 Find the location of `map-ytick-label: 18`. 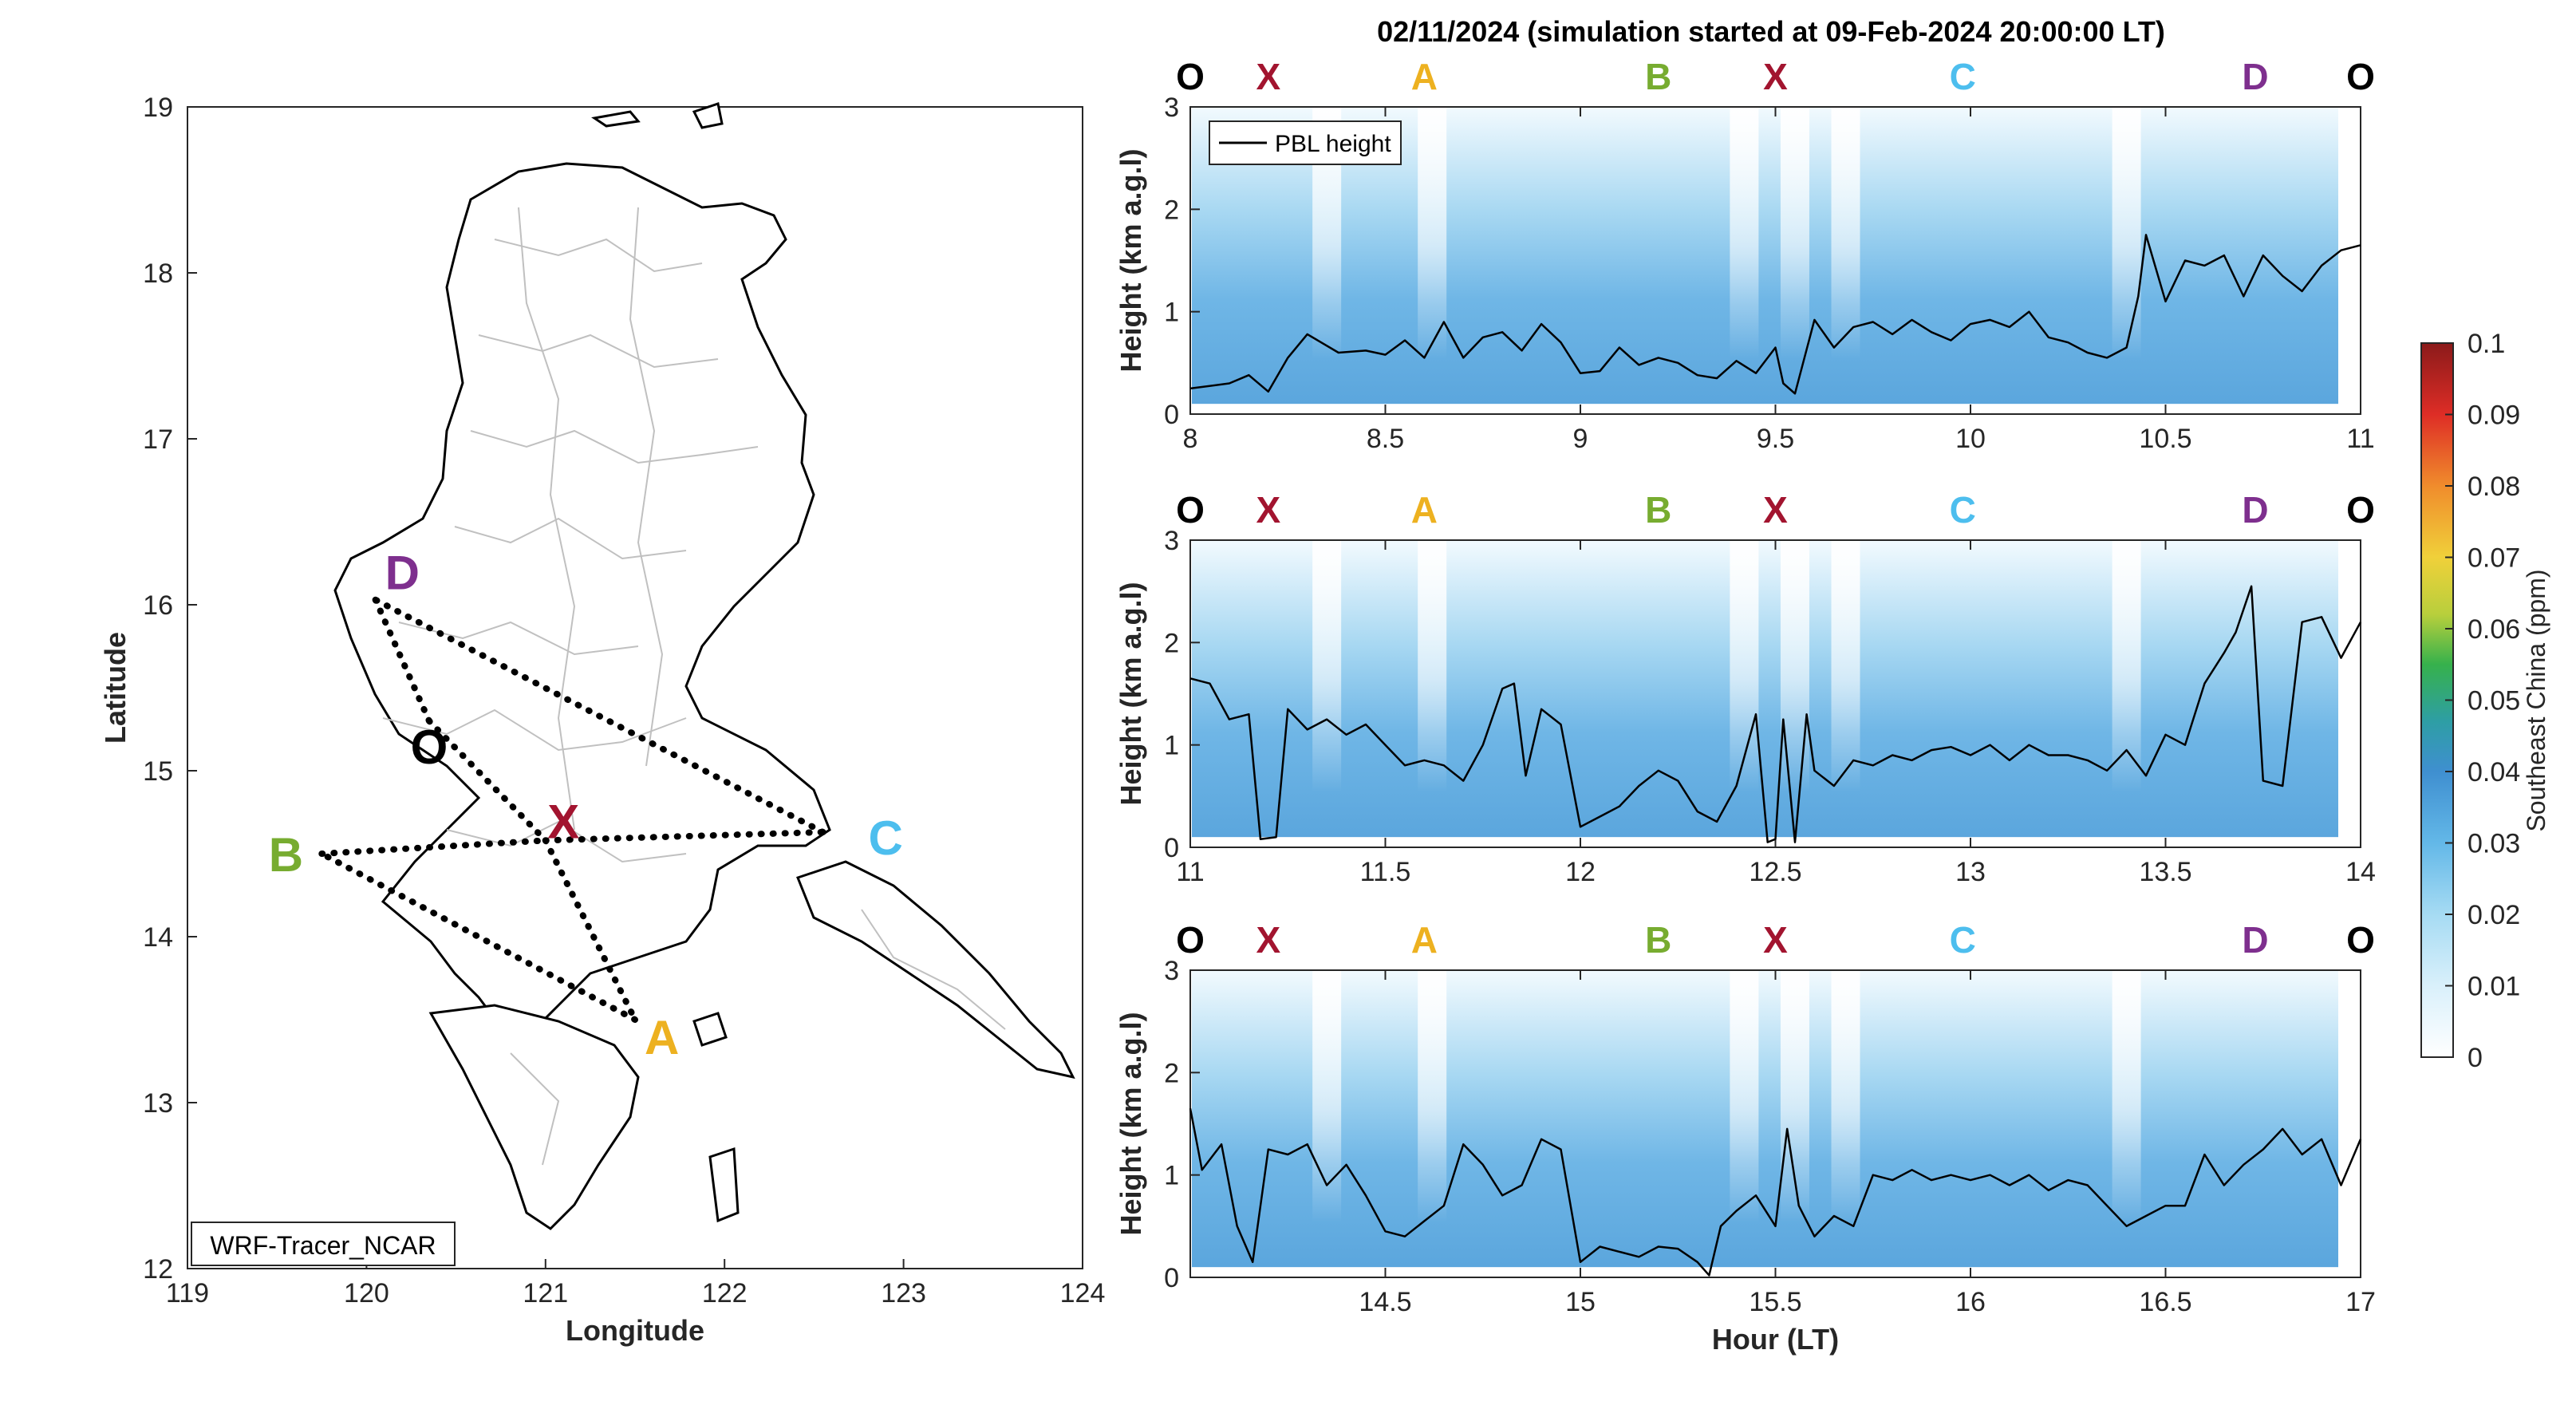

map-ytick-label: 18 is located at coordinates (158, 274).